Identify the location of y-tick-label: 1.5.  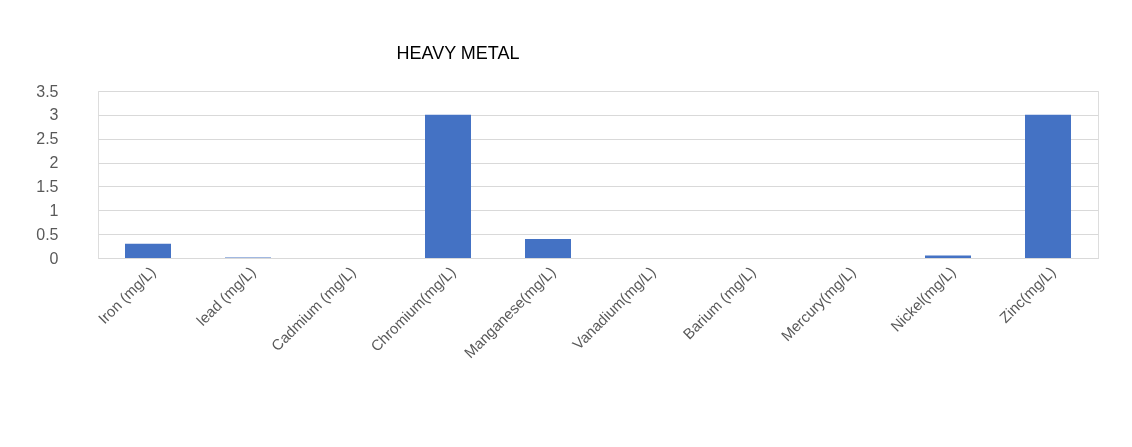
(47, 186).